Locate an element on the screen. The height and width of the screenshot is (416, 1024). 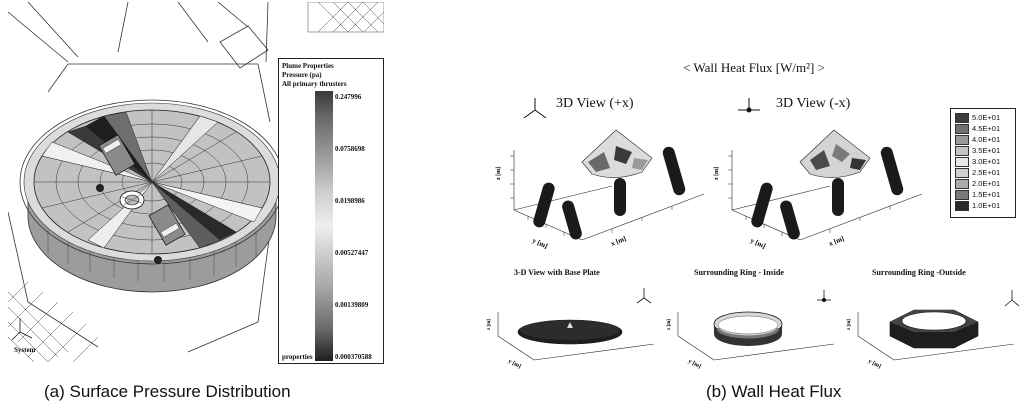
legend-footer: properties is located at coordinates (297, 357).